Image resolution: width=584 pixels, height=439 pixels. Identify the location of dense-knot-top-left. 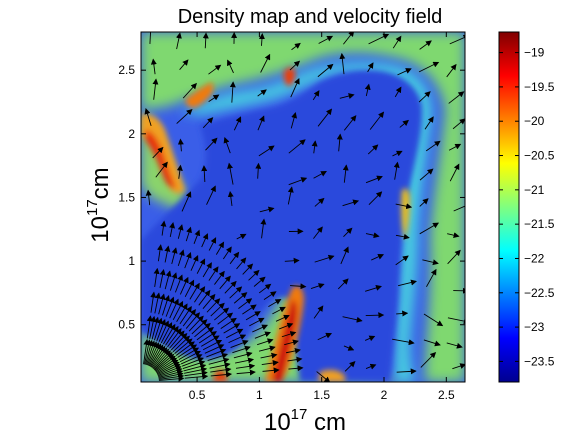
(199, 95).